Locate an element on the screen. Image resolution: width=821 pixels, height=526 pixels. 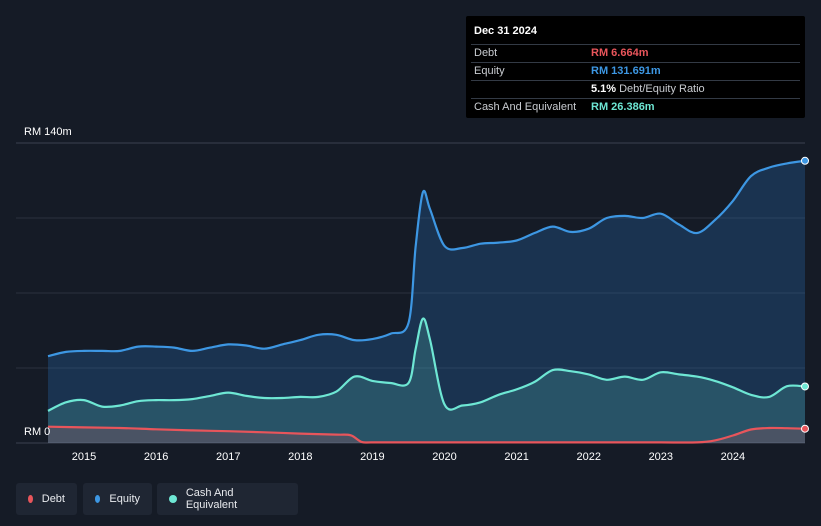
tooltip-date: Dec 31 2024 is located at coordinates (505, 31).